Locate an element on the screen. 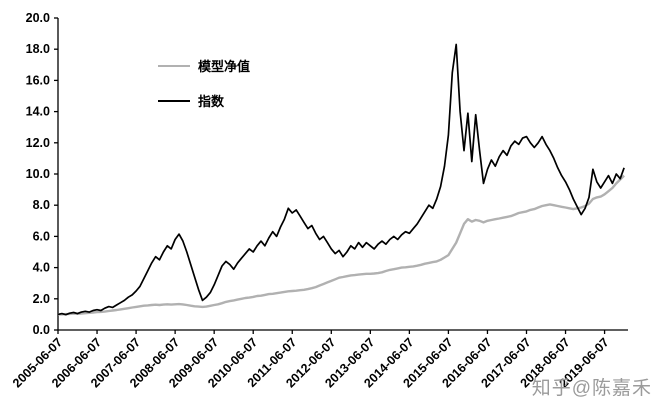  y-axis-label: 18.0 is located at coordinates (38, 49).